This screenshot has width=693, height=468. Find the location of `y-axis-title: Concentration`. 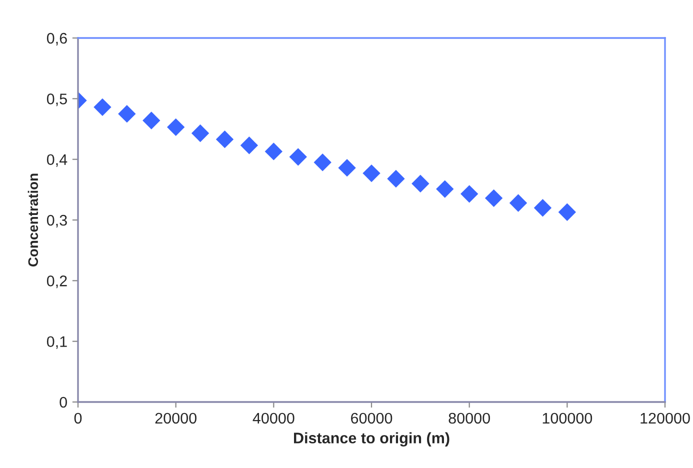

y-axis-title: Concentration is located at coordinates (33, 220).